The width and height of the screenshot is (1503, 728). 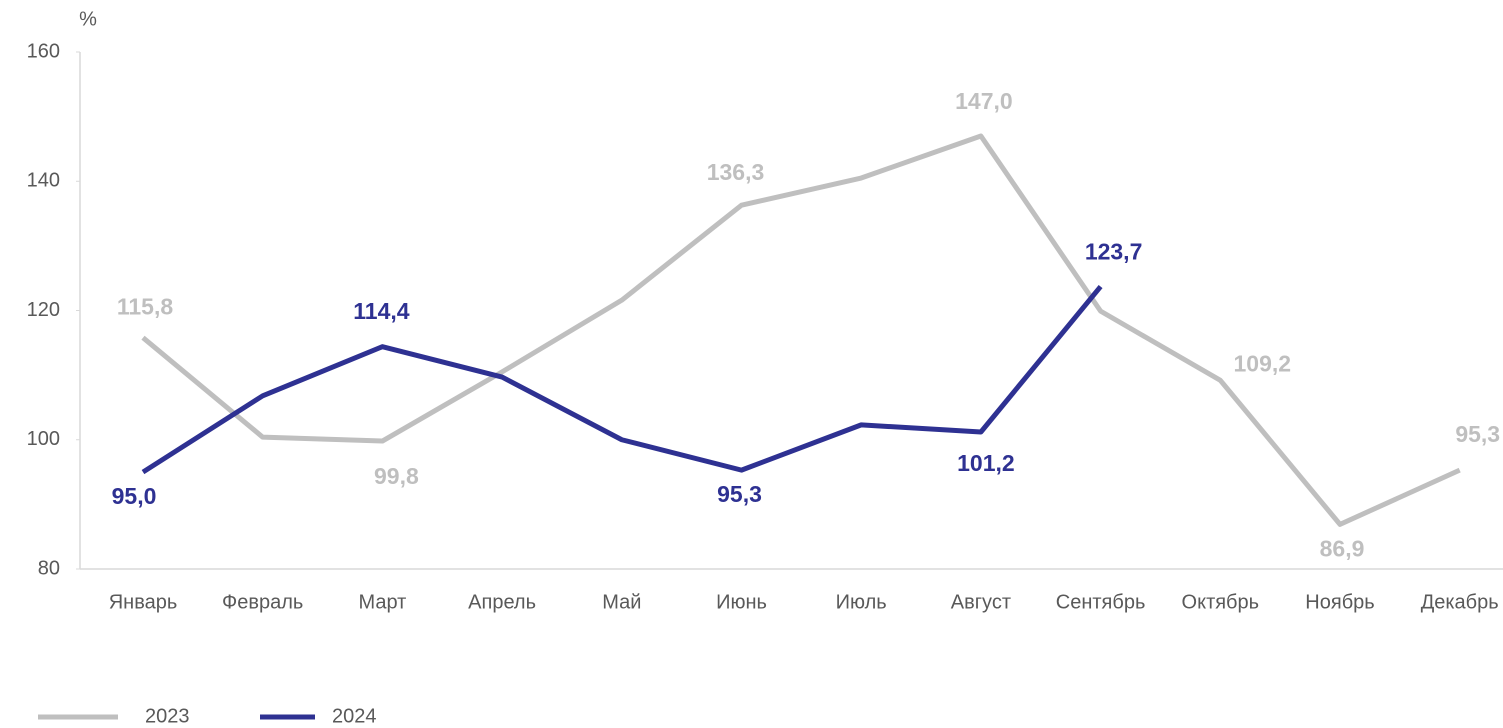 What do you see at coordinates (43, 439) in the screenshot?
I see `y-tick-label: 100` at bounding box center [43, 439].